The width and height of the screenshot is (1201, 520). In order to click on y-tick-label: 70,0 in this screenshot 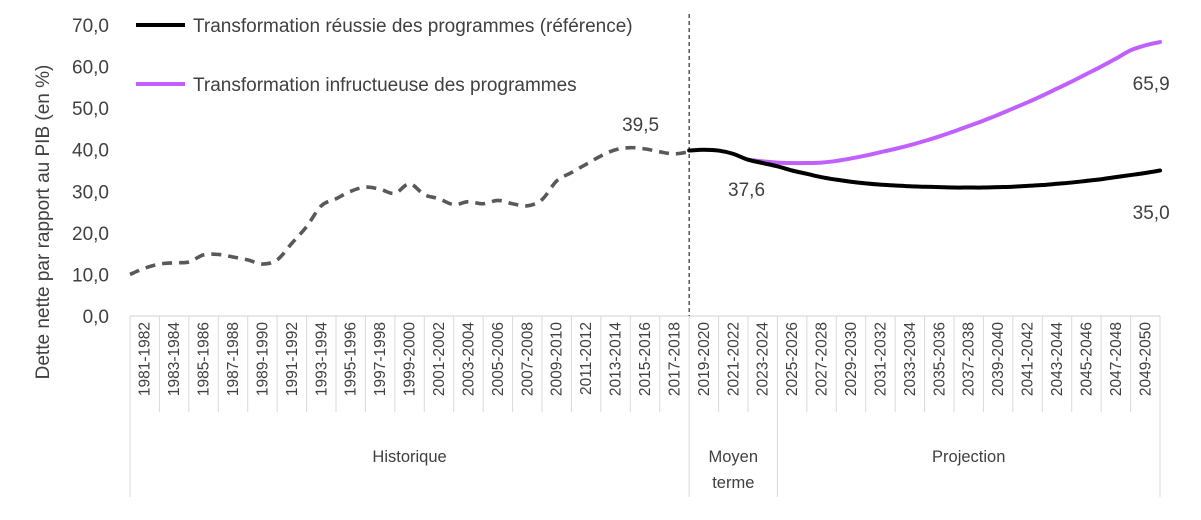, I will do `click(90, 26)`.